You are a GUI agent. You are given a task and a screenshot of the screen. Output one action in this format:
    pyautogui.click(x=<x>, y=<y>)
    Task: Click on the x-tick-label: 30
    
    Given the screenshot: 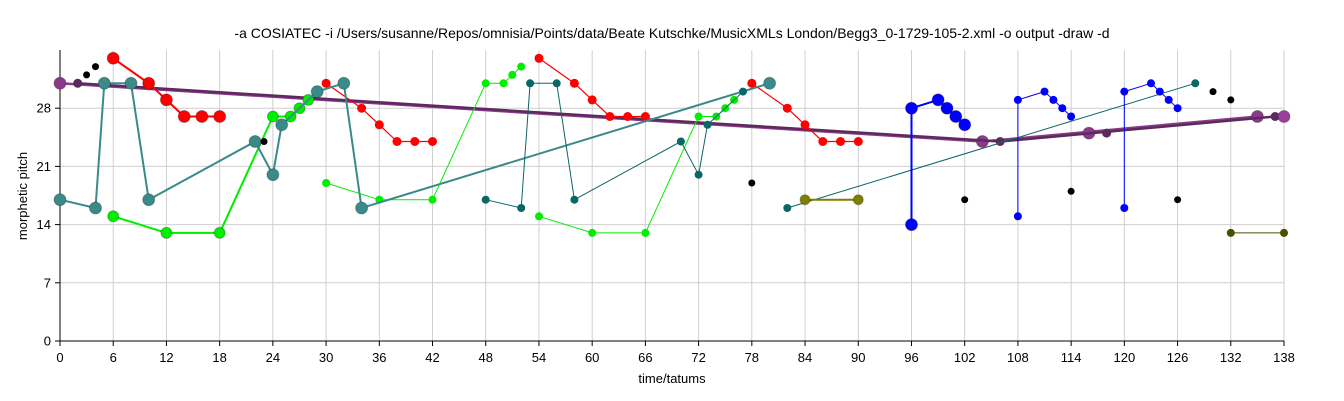 What is the action you would take?
    pyautogui.click(x=326, y=357)
    